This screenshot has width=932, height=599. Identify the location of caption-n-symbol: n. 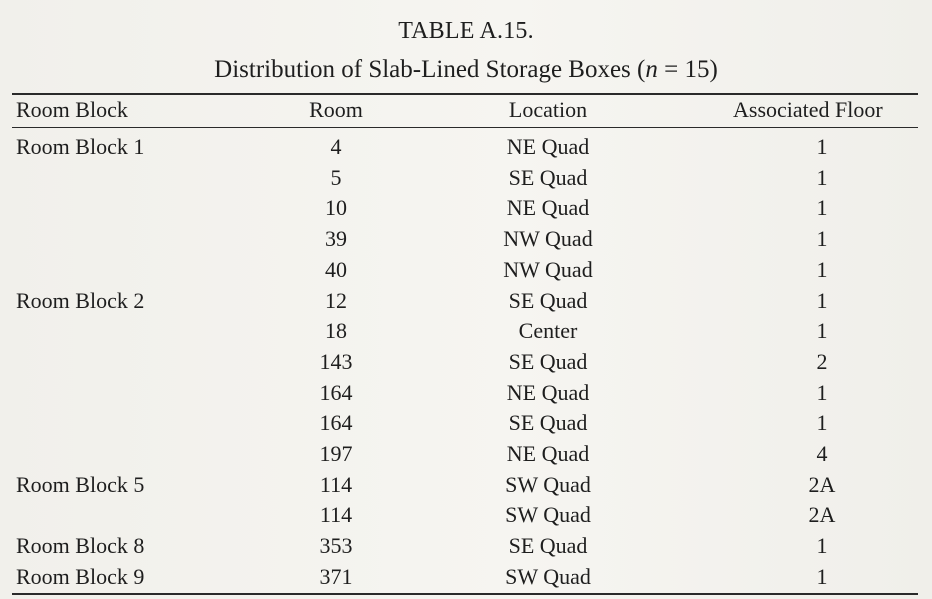
(651, 69).